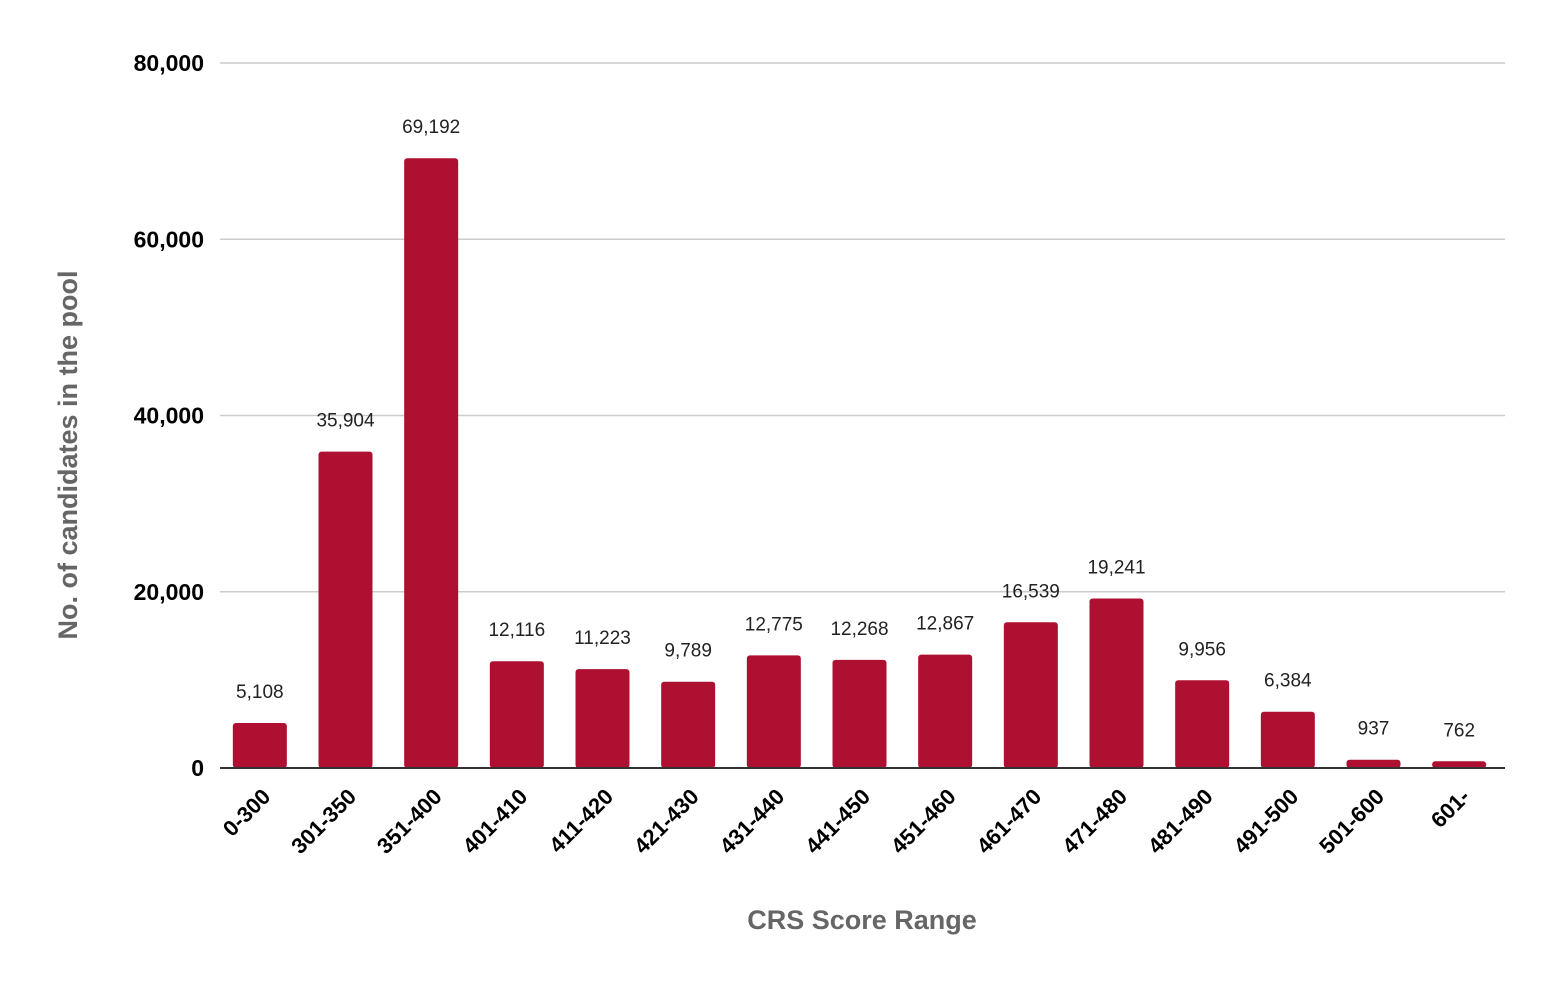 The height and width of the screenshot is (988, 1555). I want to click on data-label: 12,268, so click(859, 629).